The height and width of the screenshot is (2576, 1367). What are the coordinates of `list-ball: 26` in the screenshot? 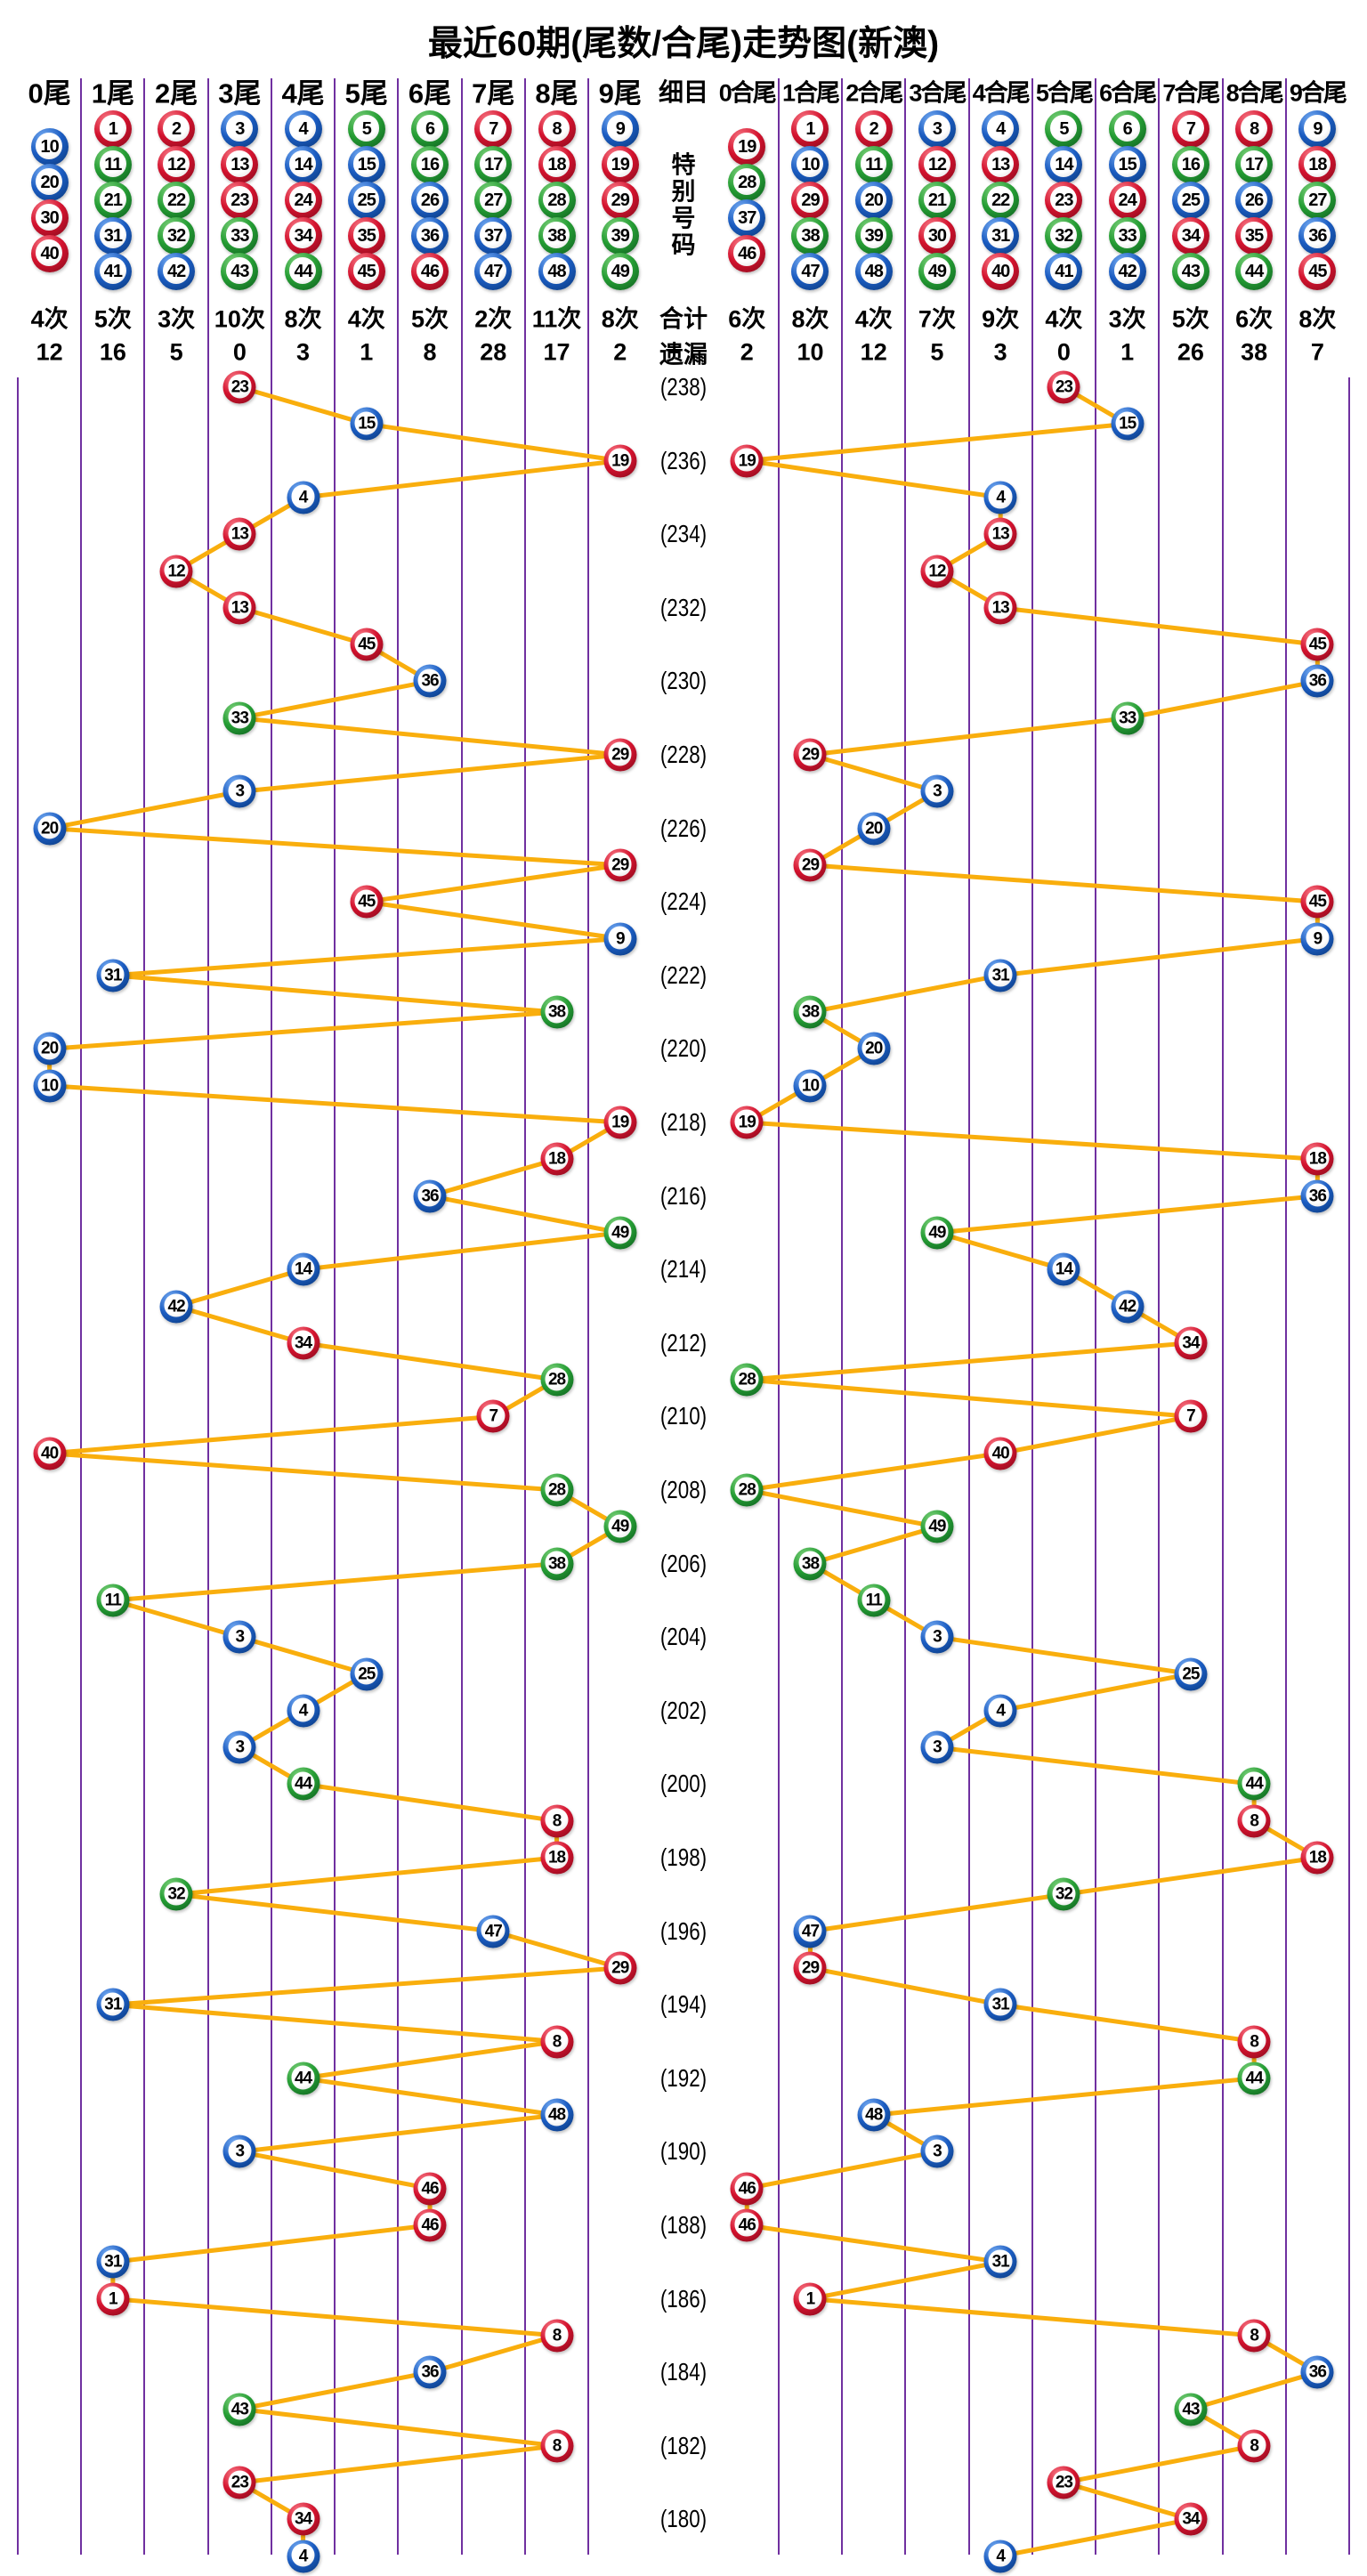 It's located at (1254, 201).